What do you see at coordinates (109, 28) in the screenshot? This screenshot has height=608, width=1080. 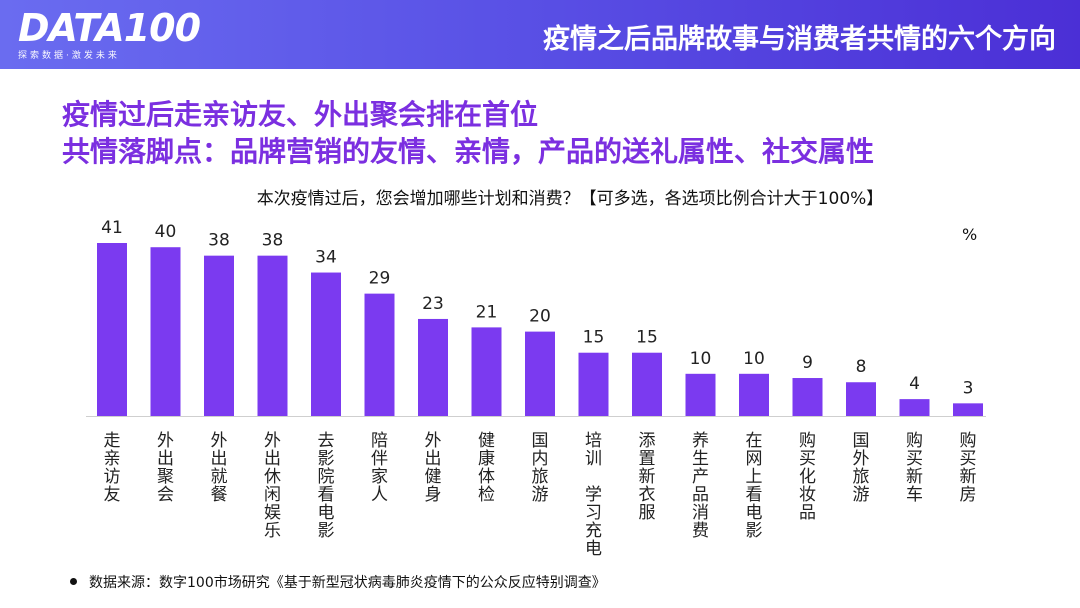 I see `logo-text: DATA100` at bounding box center [109, 28].